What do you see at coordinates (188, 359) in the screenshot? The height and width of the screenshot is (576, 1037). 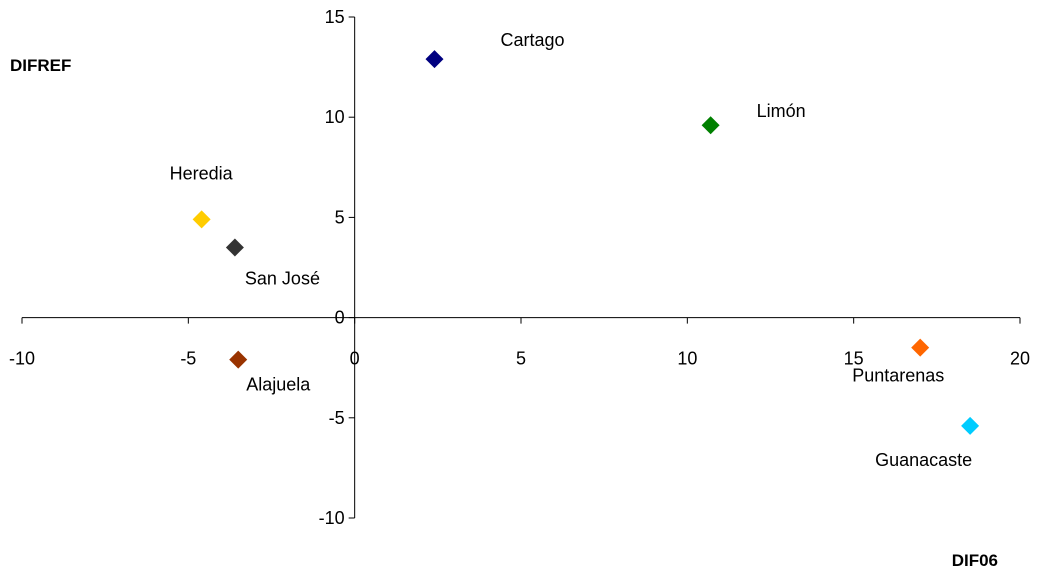 I see `x-tick-label: -5` at bounding box center [188, 359].